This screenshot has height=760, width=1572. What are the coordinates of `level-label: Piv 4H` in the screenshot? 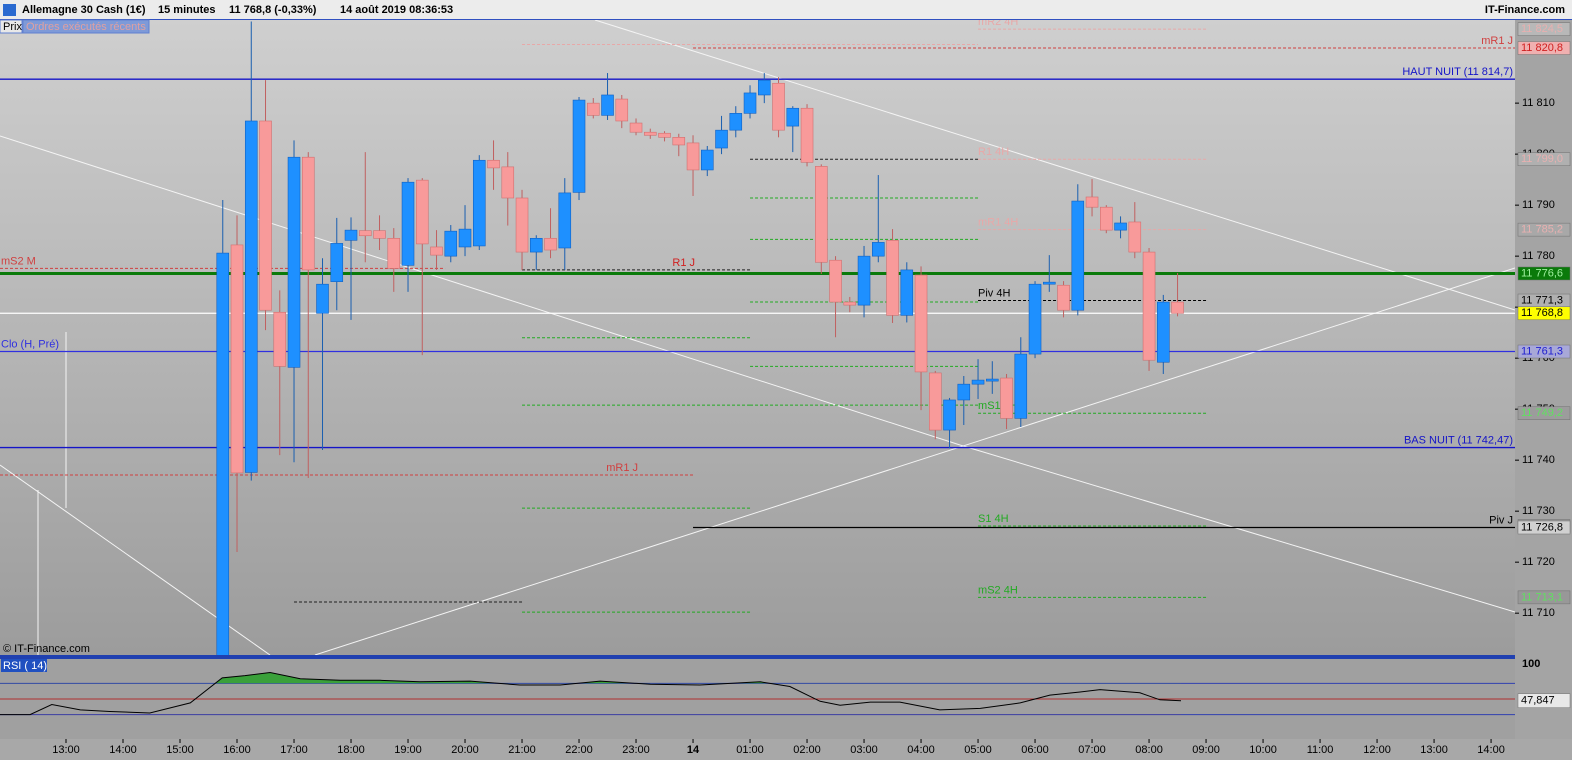 It's located at (994, 293).